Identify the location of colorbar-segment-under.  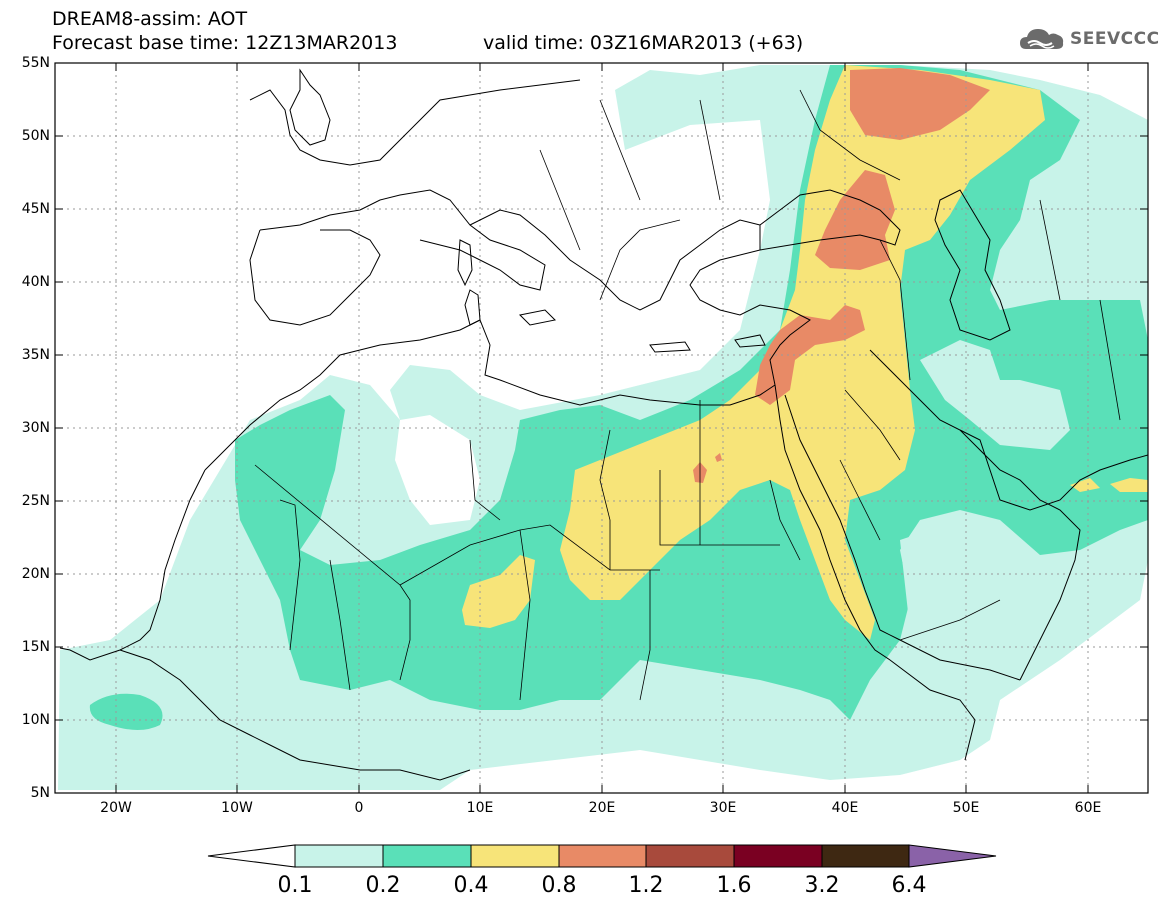
(251, 856).